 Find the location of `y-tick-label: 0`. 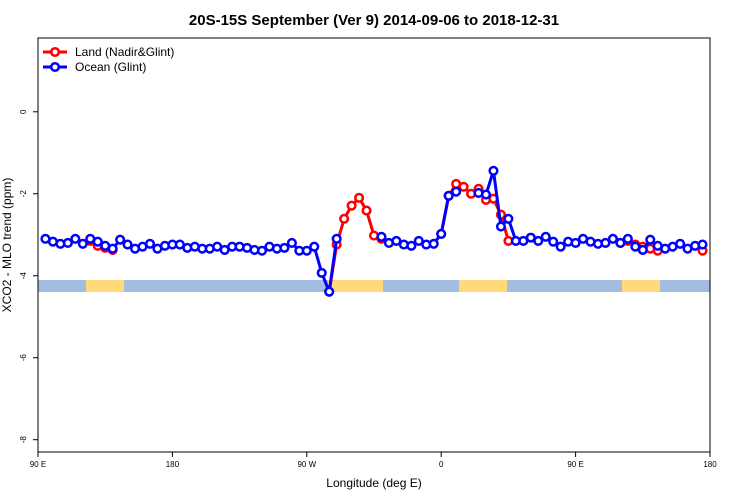

y-tick-label: 0 is located at coordinates (23, 111).